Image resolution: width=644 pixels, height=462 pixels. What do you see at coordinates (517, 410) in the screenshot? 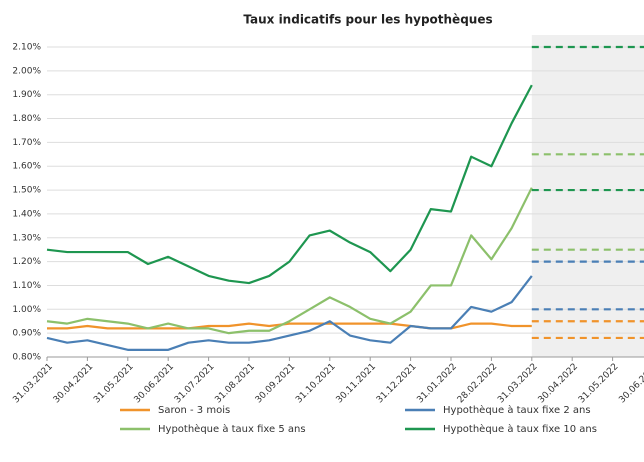
I see `legend-label: Hypothèque à taux fixe 2 ans` at bounding box center [517, 410].